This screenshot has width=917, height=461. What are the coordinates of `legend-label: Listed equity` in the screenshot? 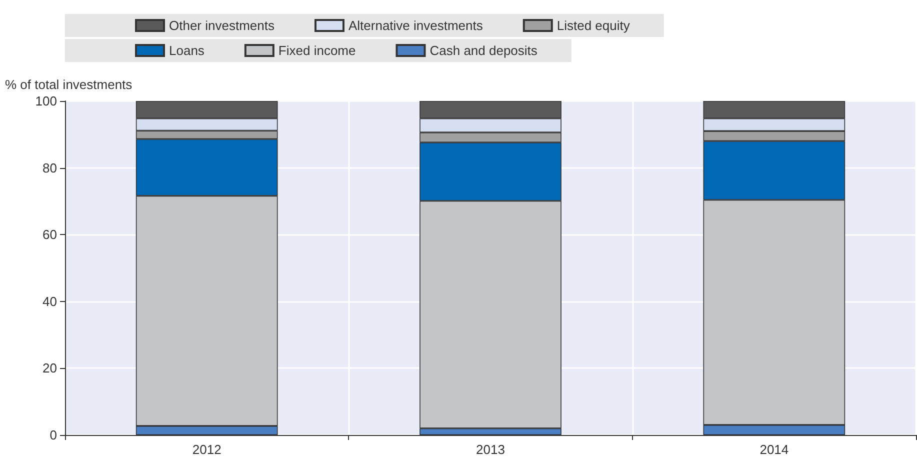 It's located at (593, 25).